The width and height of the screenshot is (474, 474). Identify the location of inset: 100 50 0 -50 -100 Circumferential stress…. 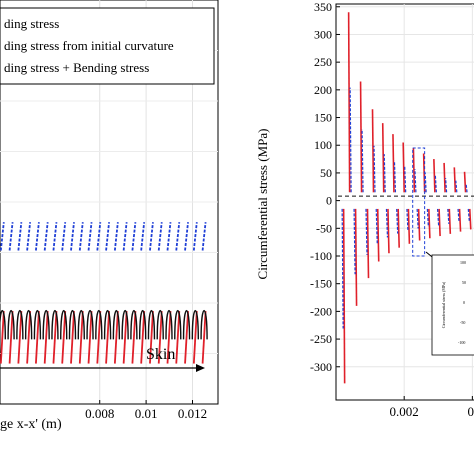
(449, 303).